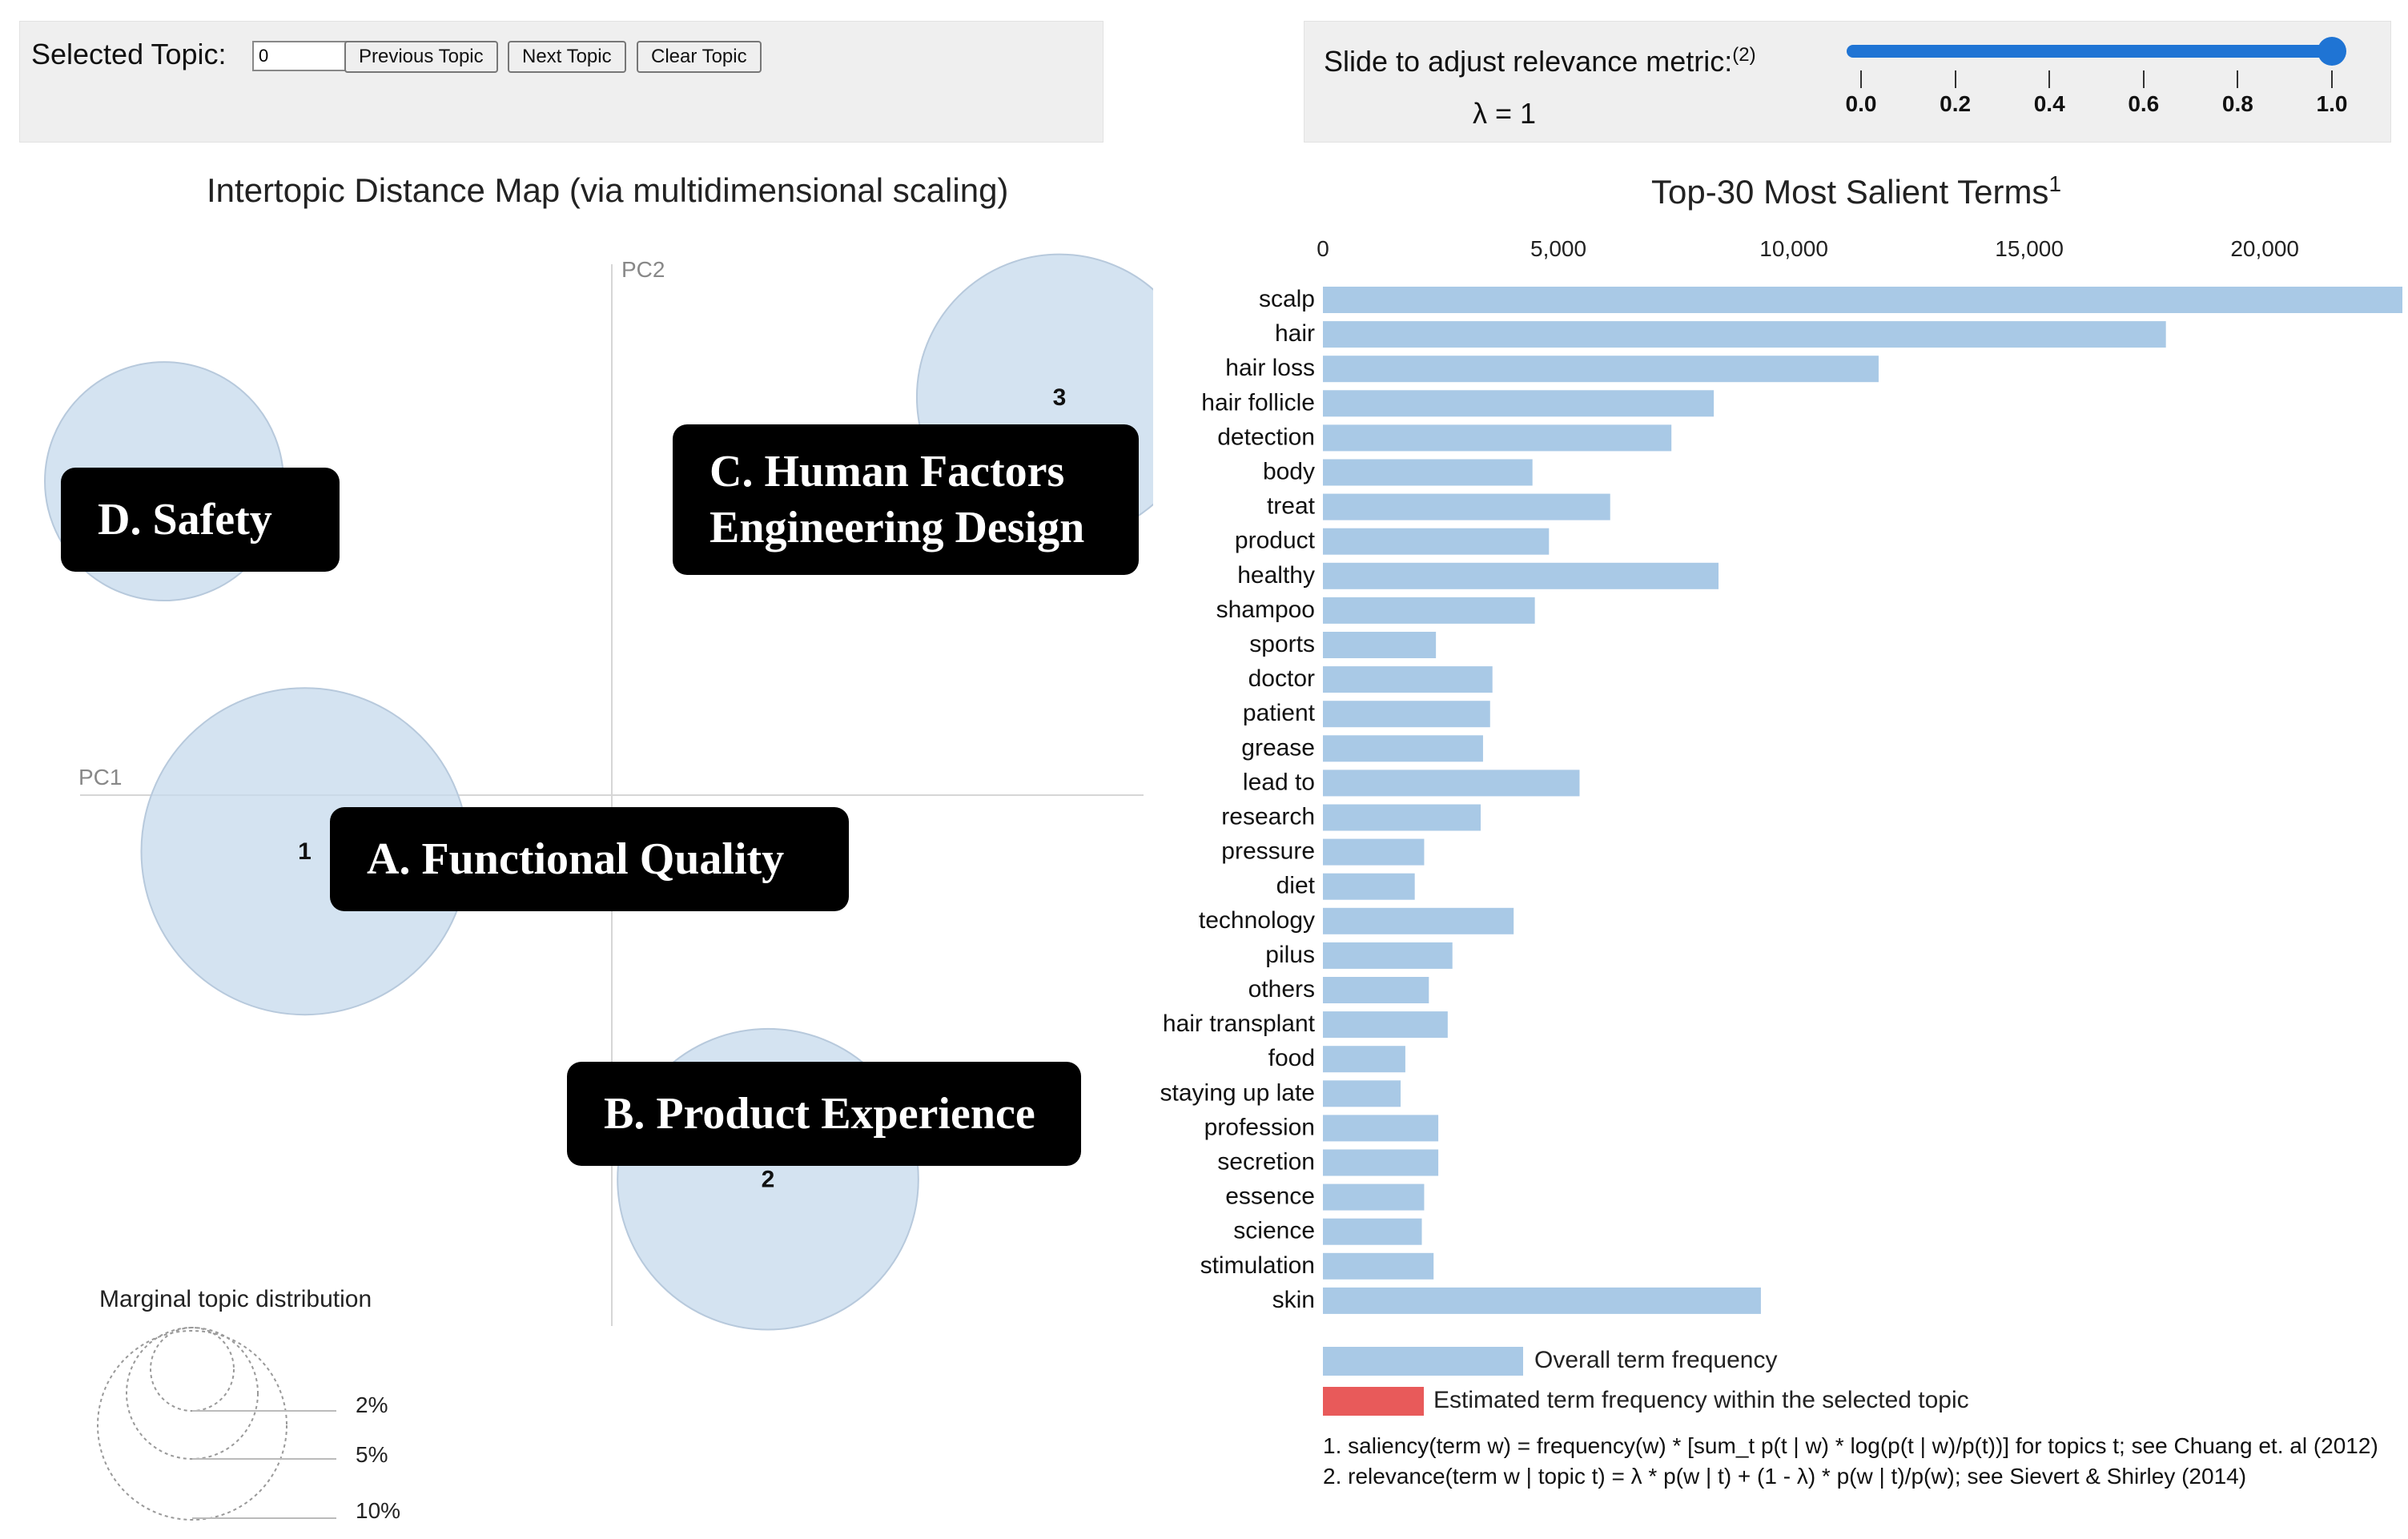  Describe the element at coordinates (898, 528) in the screenshot. I see `callout-human-factors-line2: Engineering Design` at that location.